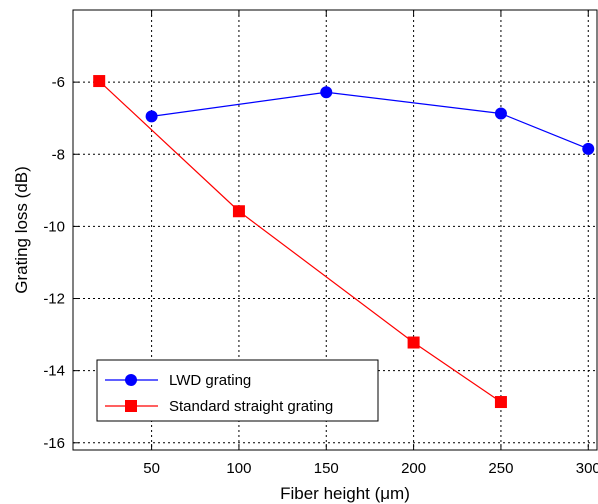  What do you see at coordinates (54, 443) in the screenshot?
I see `y-tick-label: -16` at bounding box center [54, 443].